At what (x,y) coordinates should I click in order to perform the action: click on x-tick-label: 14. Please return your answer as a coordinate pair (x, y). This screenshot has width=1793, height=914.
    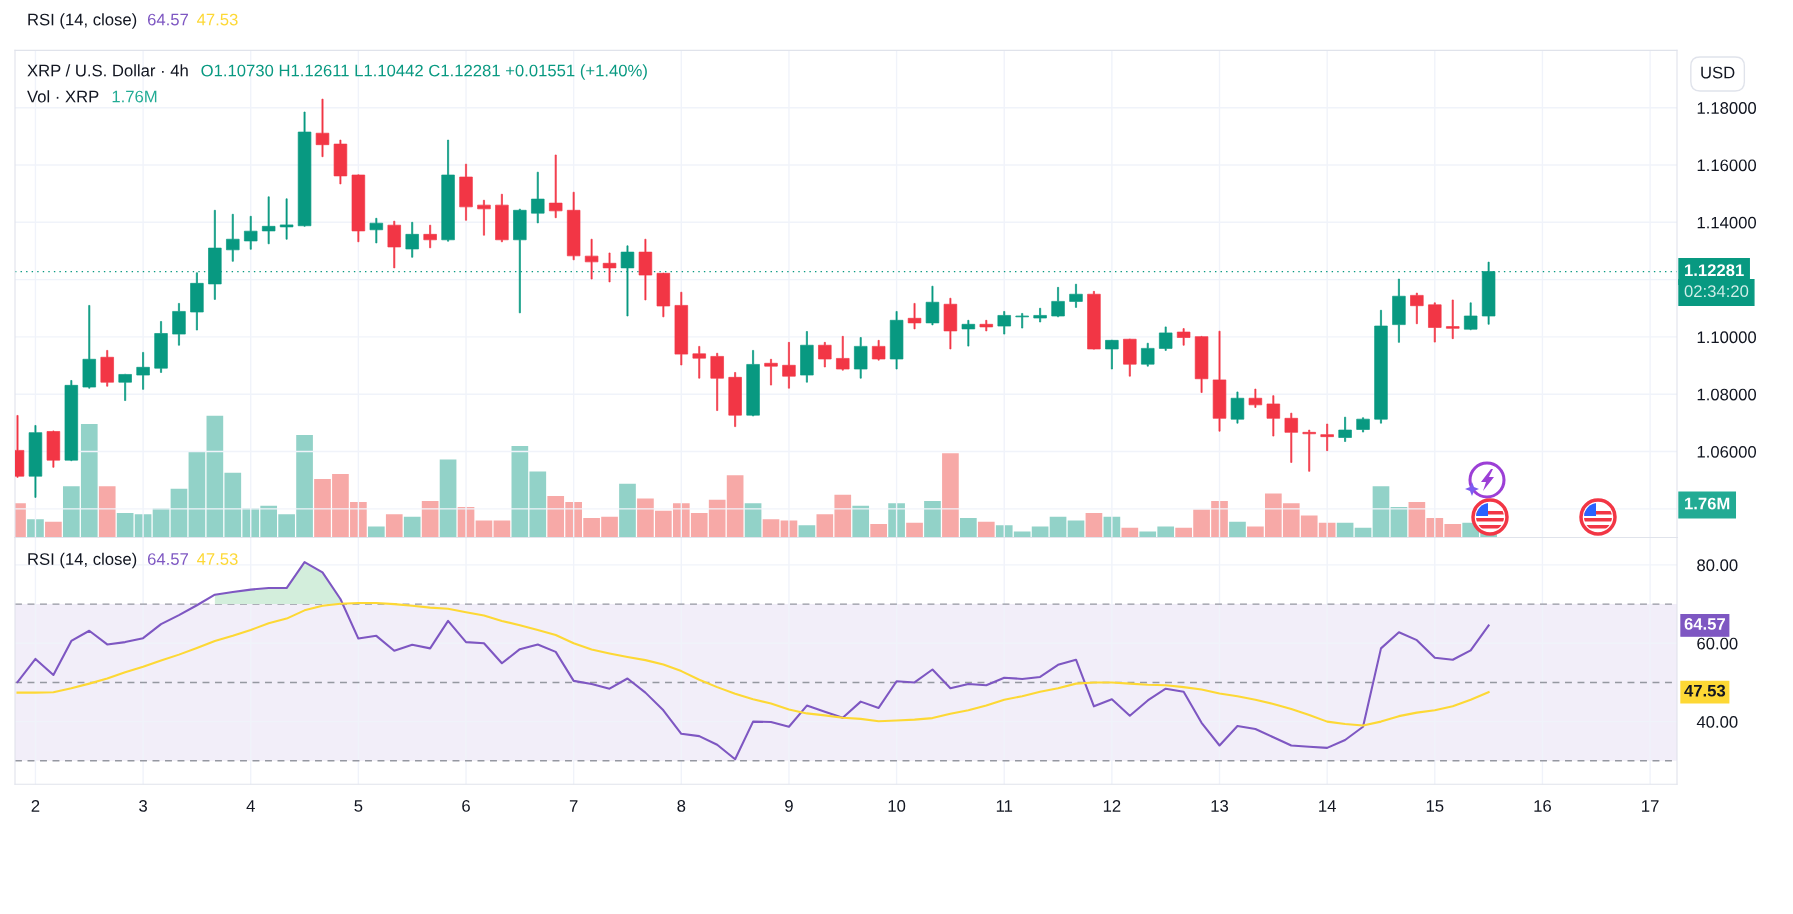
    Looking at the image, I should click on (1327, 806).